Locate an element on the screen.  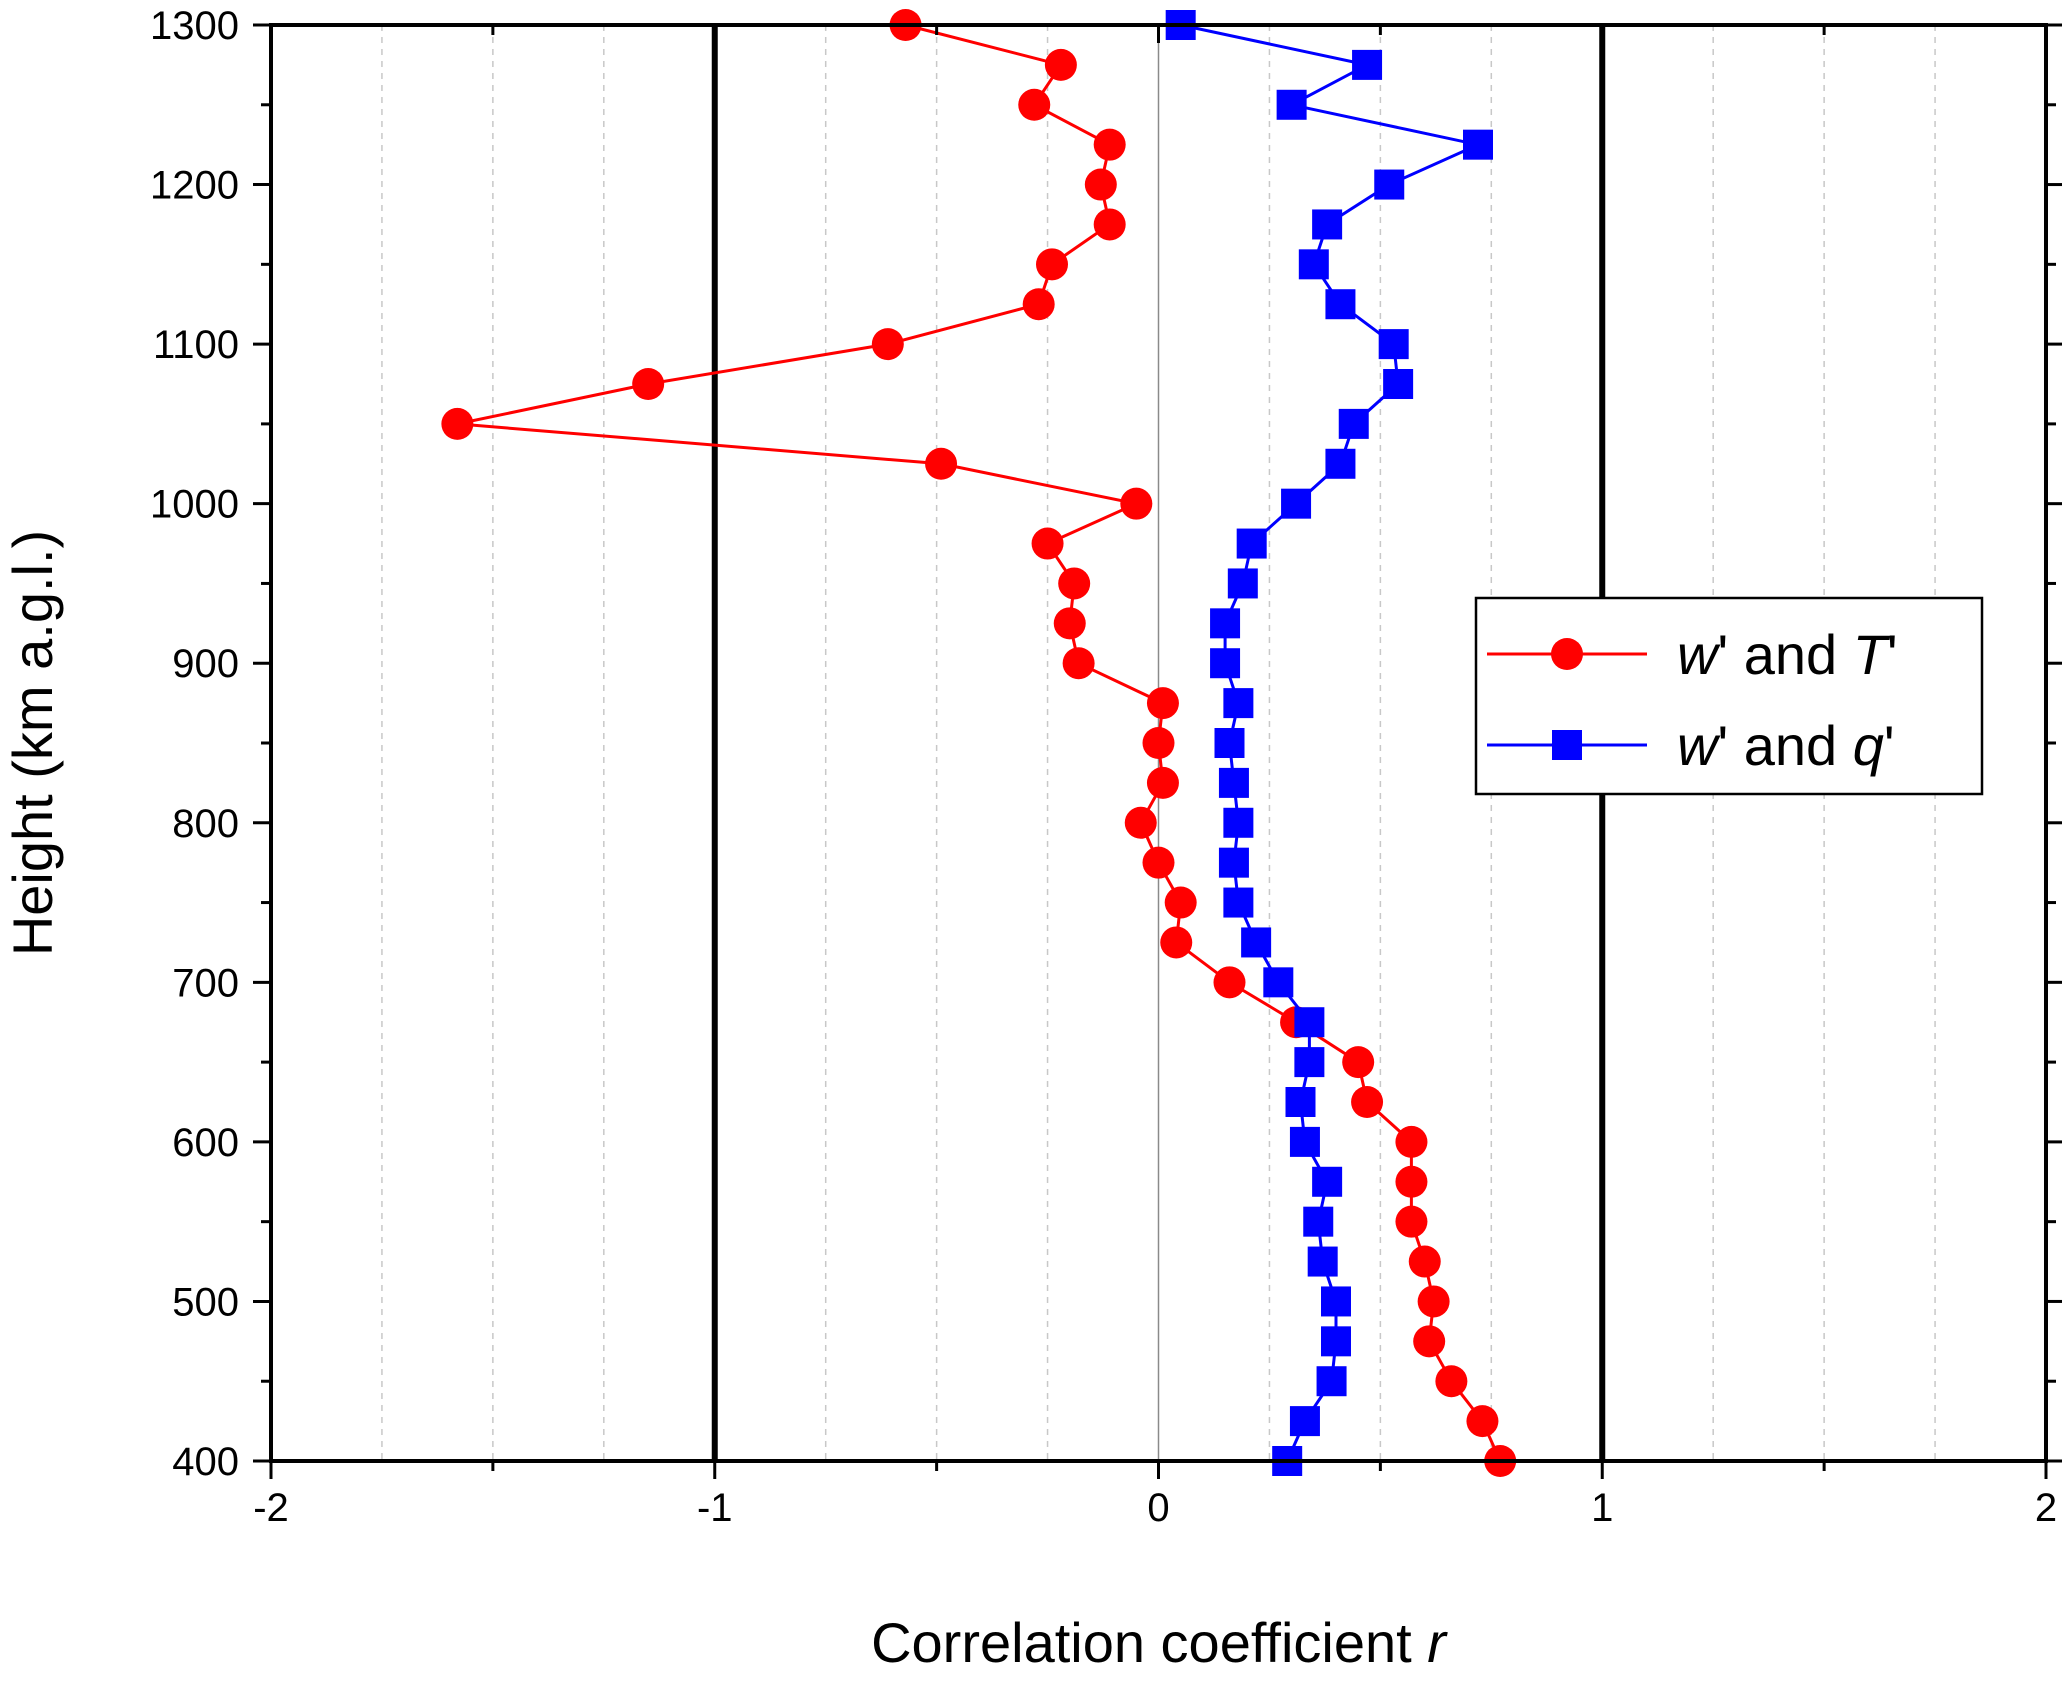
y-tick-label: 1000 is located at coordinates (194, 505).